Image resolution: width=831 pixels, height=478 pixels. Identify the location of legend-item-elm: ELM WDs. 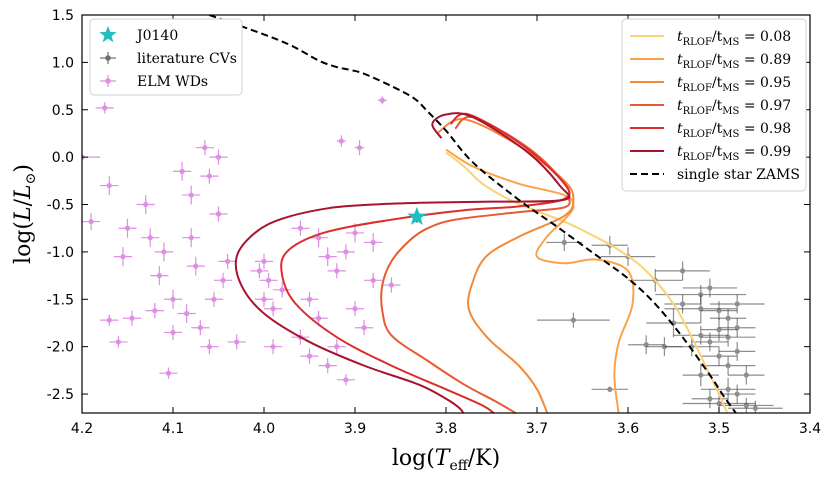
(154, 82).